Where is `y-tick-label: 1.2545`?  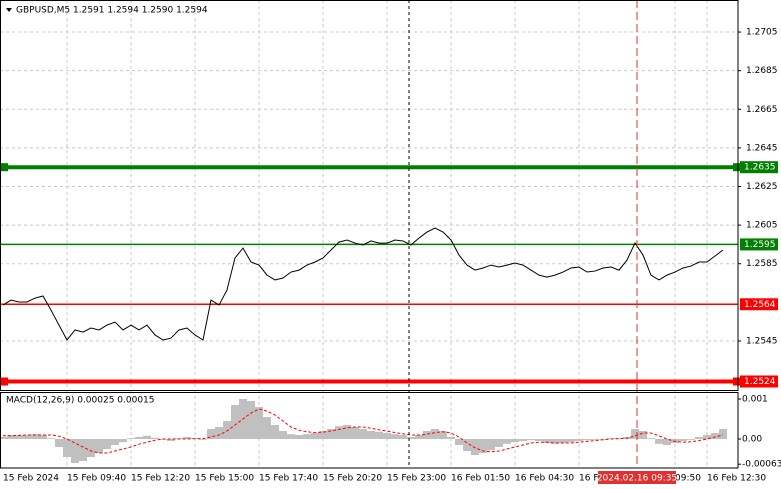 y-tick-label: 1.2545 is located at coordinates (762, 341).